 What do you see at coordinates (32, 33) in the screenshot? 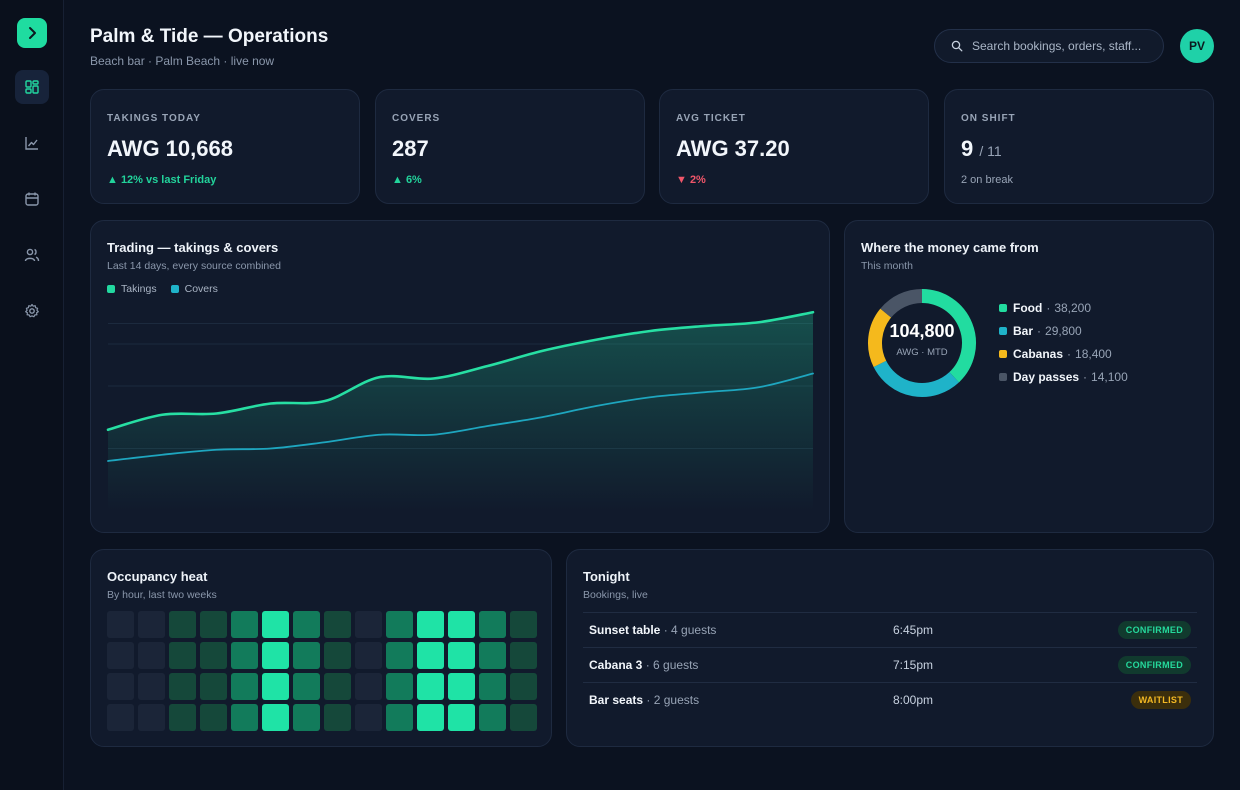
I see `app-logo-button` at bounding box center [32, 33].